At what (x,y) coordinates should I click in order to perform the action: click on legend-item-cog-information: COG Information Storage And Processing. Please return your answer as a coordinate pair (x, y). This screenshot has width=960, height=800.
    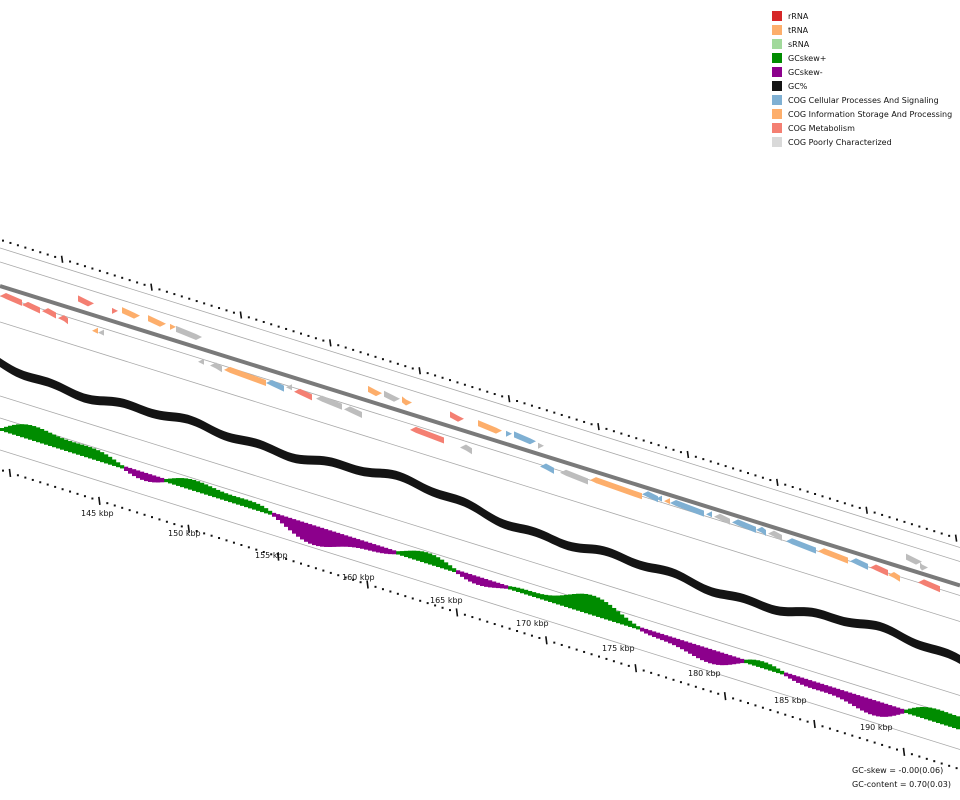
    Looking at the image, I should click on (862, 114).